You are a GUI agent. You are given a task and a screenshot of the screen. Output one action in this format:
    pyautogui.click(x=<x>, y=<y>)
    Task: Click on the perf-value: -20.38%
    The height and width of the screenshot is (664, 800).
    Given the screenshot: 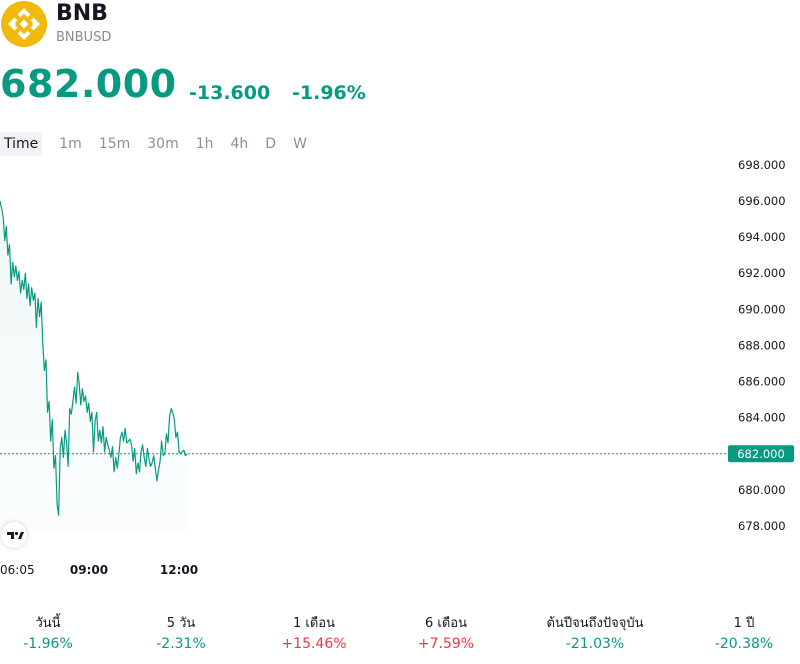 What is the action you would take?
    pyautogui.click(x=744, y=644)
    